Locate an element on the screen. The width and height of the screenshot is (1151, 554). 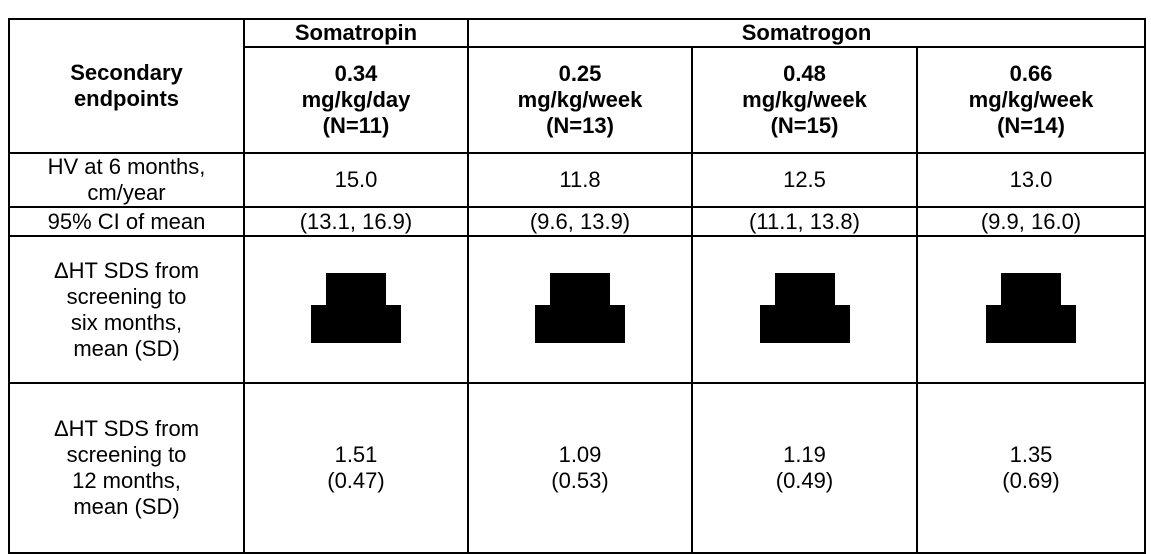
text-line: 0.34 is located at coordinates (356, 73).